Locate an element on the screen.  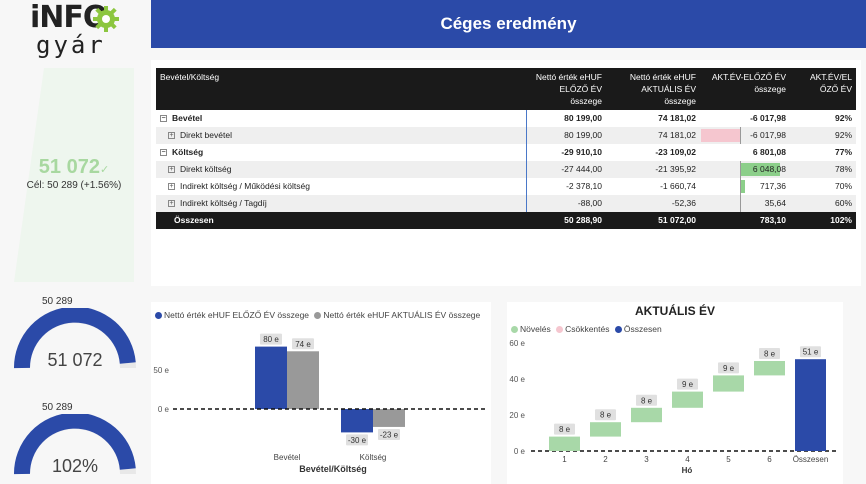
waterfall-total-bar is located at coordinates (810, 405).